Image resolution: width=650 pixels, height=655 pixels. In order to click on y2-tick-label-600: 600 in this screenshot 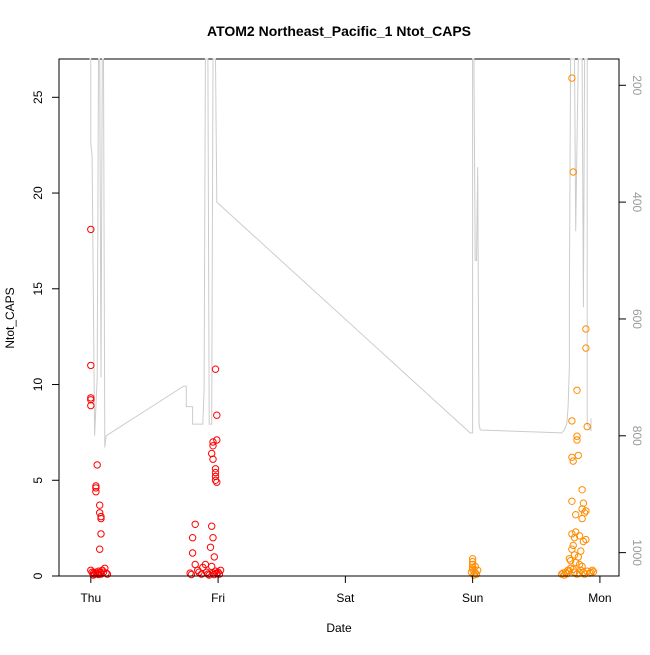, I will do `click(637, 319)`.